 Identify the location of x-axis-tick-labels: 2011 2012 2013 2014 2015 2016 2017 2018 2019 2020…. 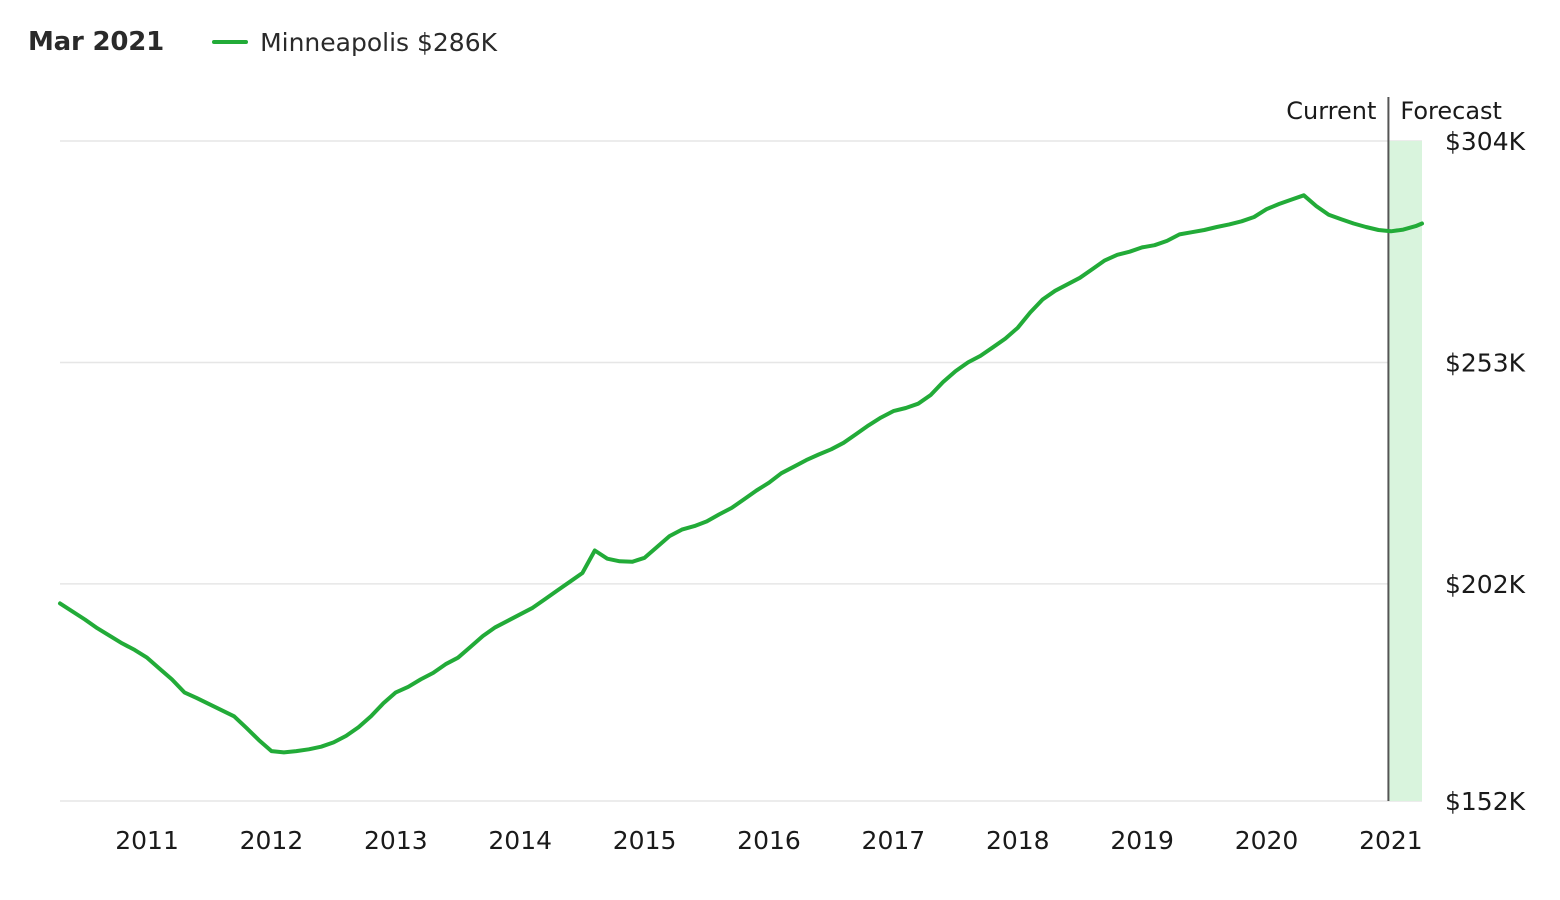
(768, 840).